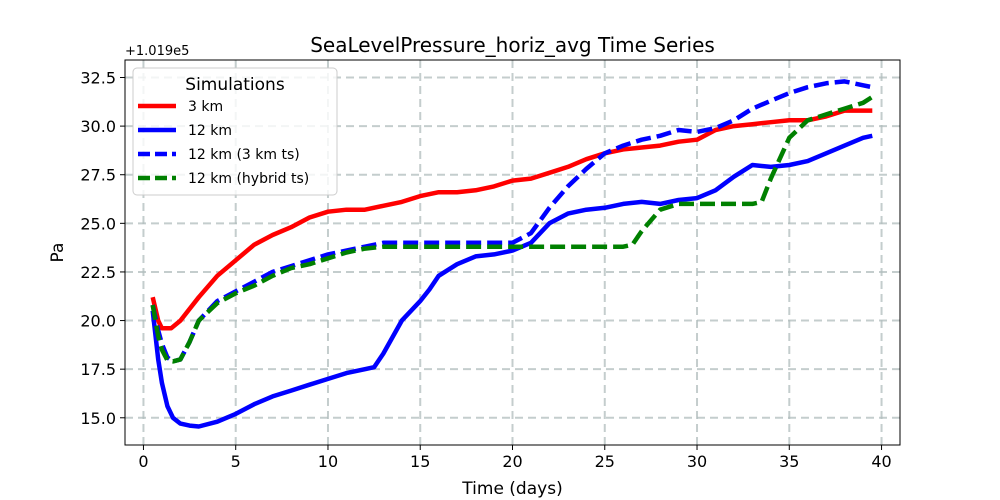 This screenshot has height=500, width=1000. I want to click on legend-label-12-km-3-km-ts: 12 km (3 km ts), so click(244, 155).